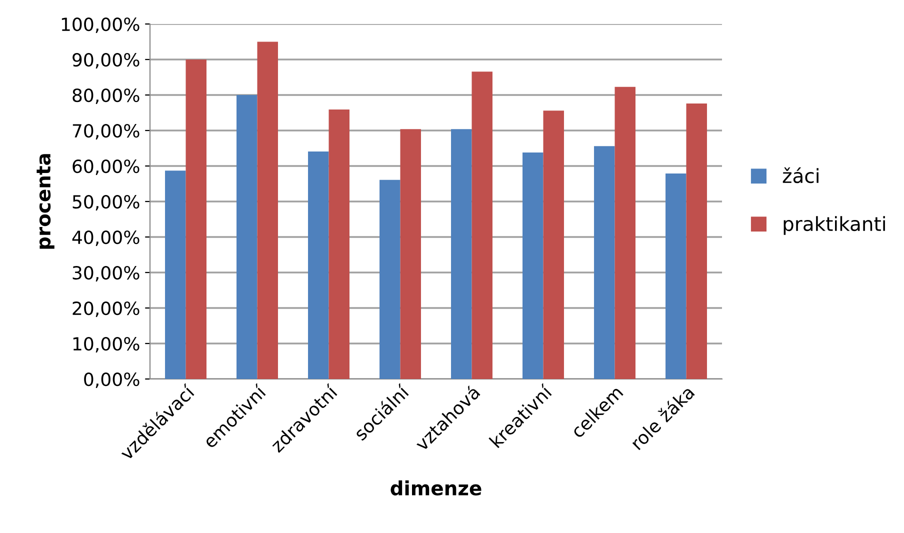 The image size is (904, 533). What do you see at coordinates (106, 96) in the screenshot?
I see `y-tick-label: 80,00%` at bounding box center [106, 96].